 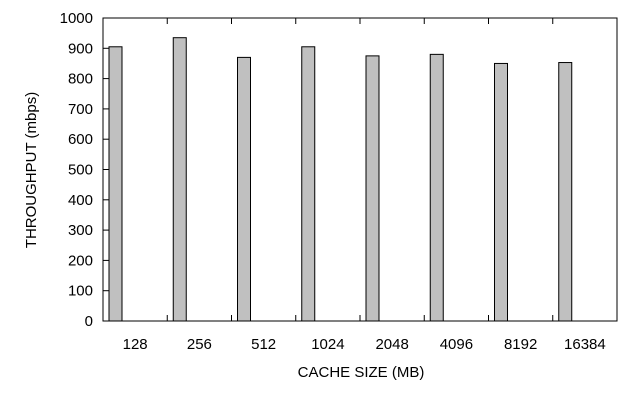 What do you see at coordinates (80, 230) in the screenshot?
I see `y-tick-label: 300` at bounding box center [80, 230].